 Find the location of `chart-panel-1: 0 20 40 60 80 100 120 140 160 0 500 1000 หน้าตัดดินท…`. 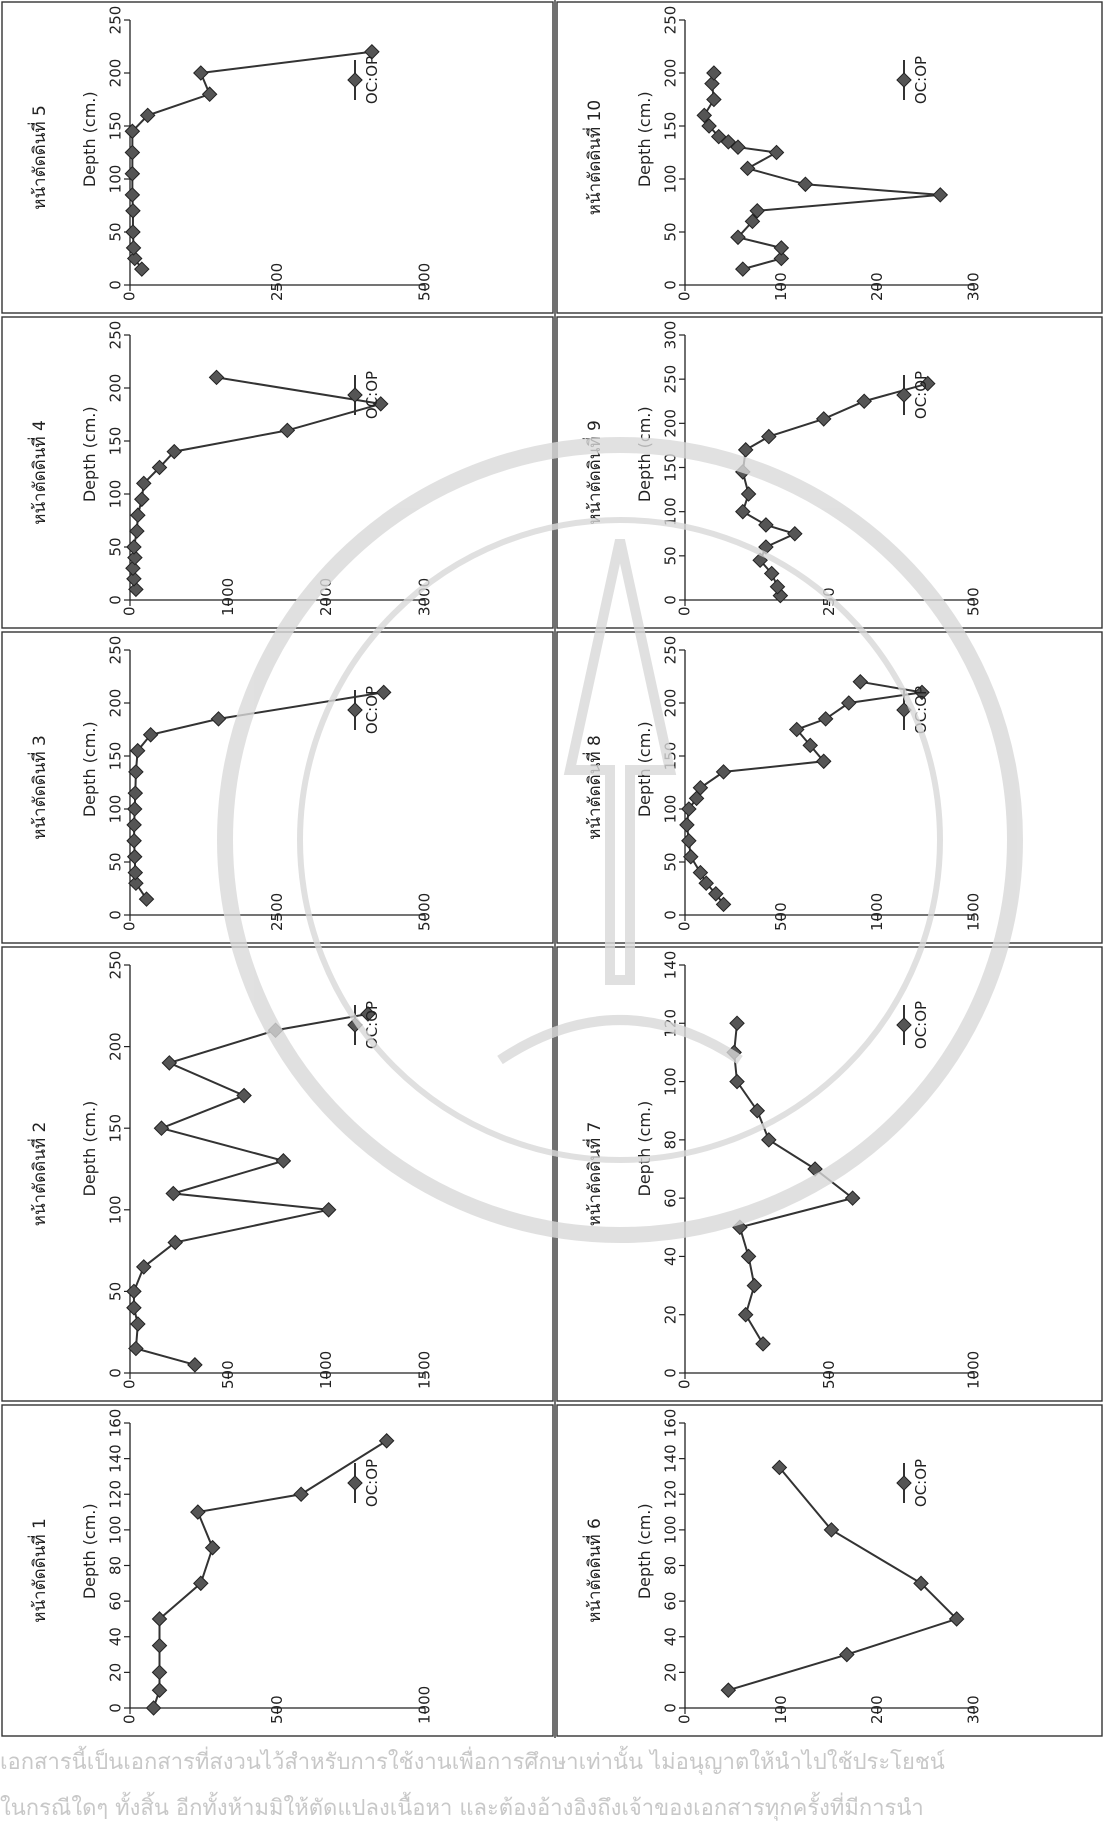

chart-panel-1: 0 20 40 60 80 100 120 140 160 0 500 1000 หน้าตัดดินท… is located at coordinates (277, 1570).